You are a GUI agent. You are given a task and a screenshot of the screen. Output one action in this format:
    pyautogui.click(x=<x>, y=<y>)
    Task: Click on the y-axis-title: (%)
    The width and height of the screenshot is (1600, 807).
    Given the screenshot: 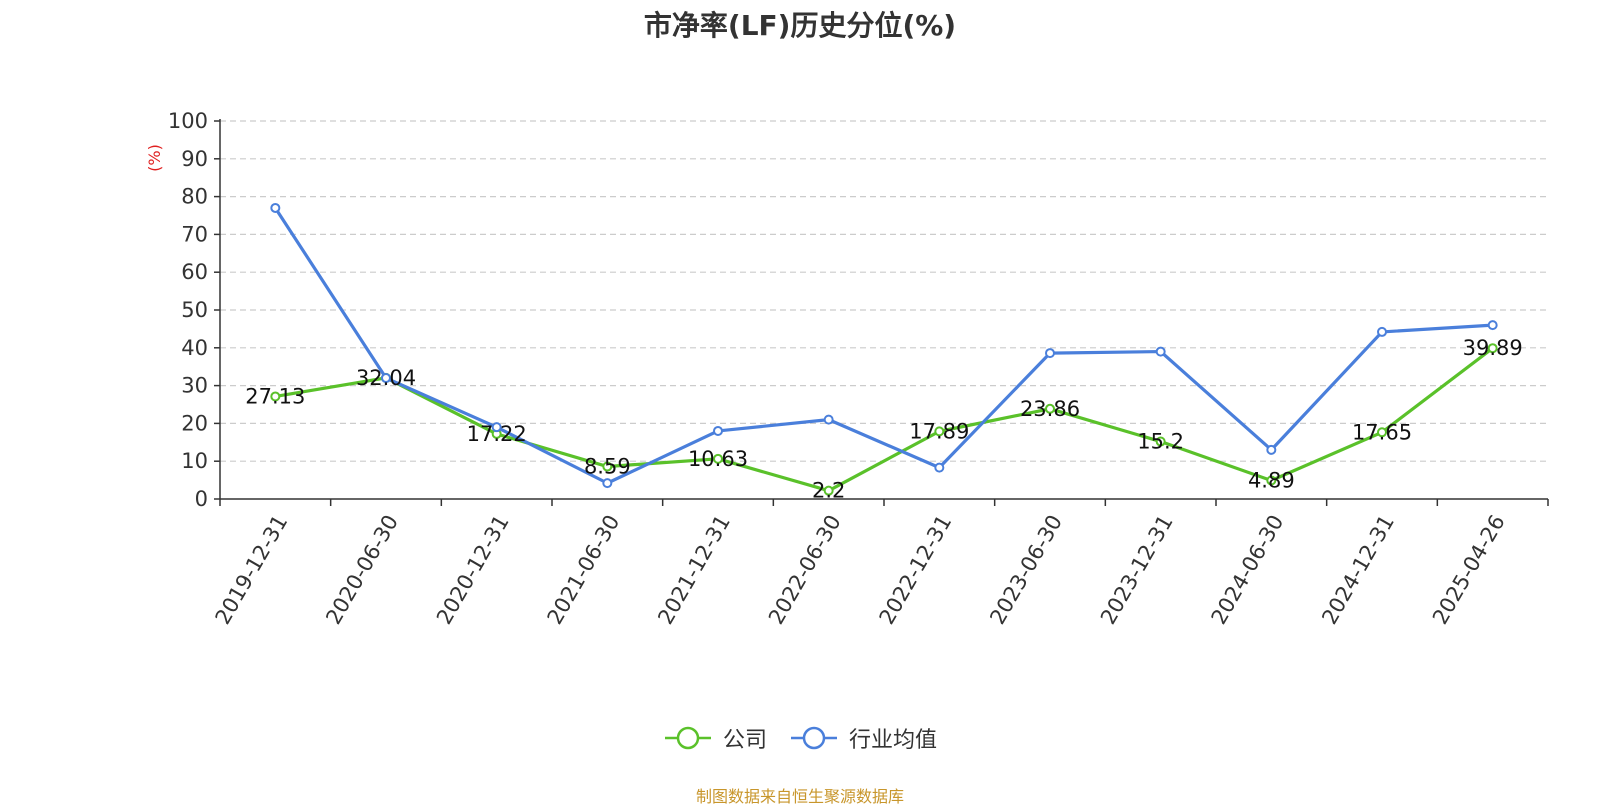 What is the action you would take?
    pyautogui.click(x=154, y=158)
    